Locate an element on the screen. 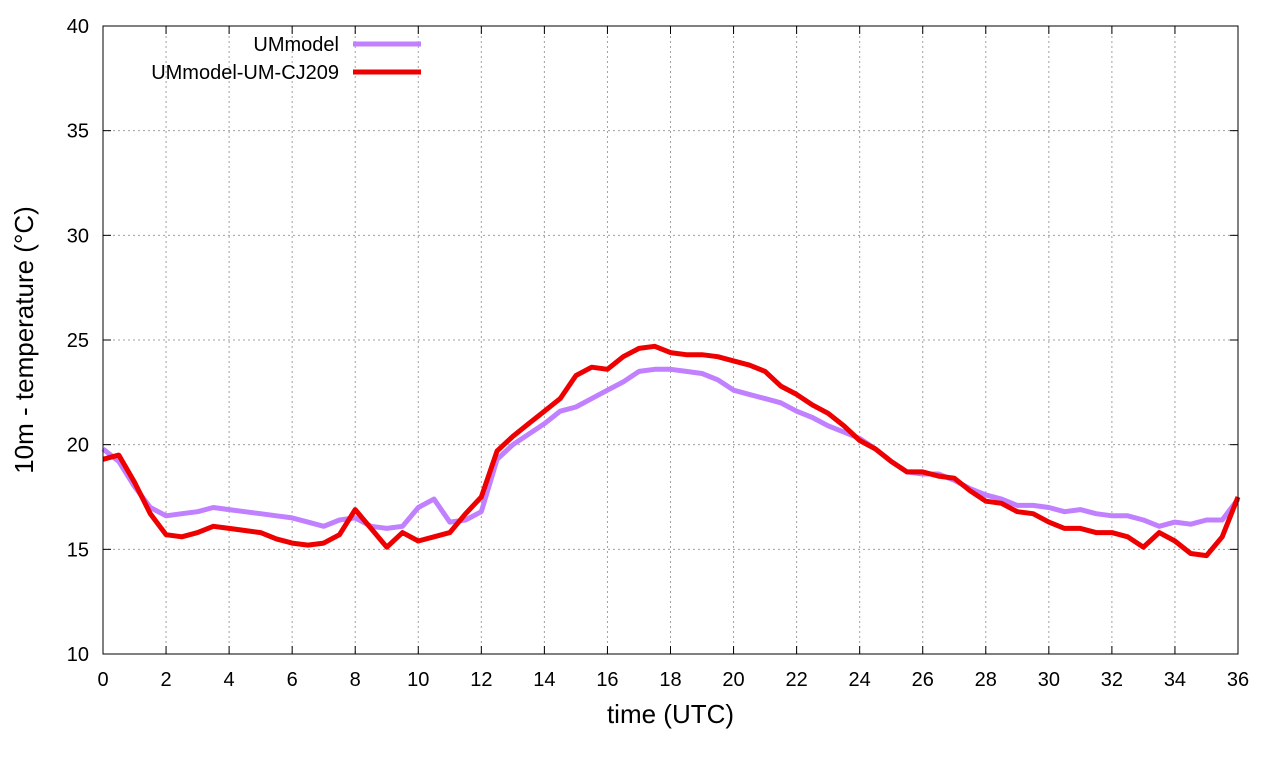  x-tick-label: 36 is located at coordinates (1238, 680).